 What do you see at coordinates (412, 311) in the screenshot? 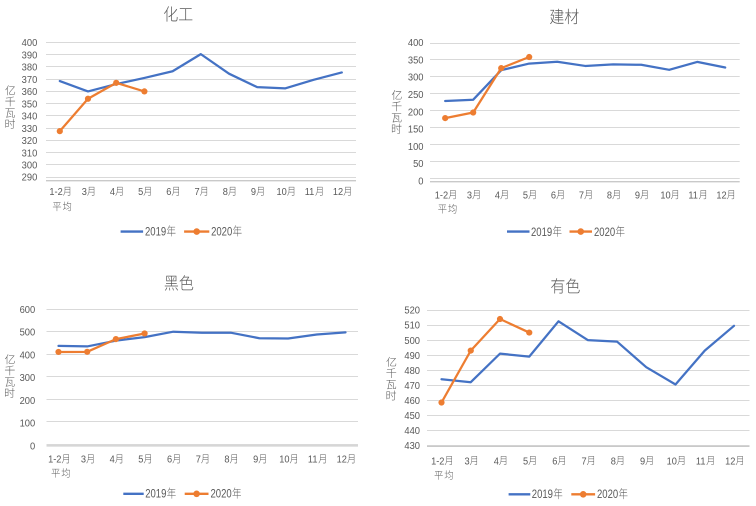
I see `svg-text: 520` at bounding box center [412, 311].